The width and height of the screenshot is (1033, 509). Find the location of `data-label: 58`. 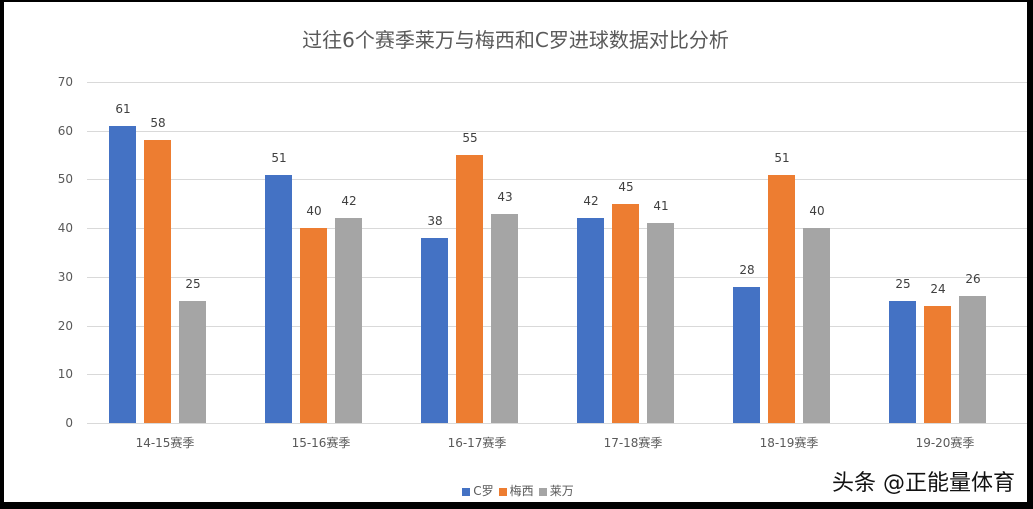

data-label: 58 is located at coordinates (158, 123).